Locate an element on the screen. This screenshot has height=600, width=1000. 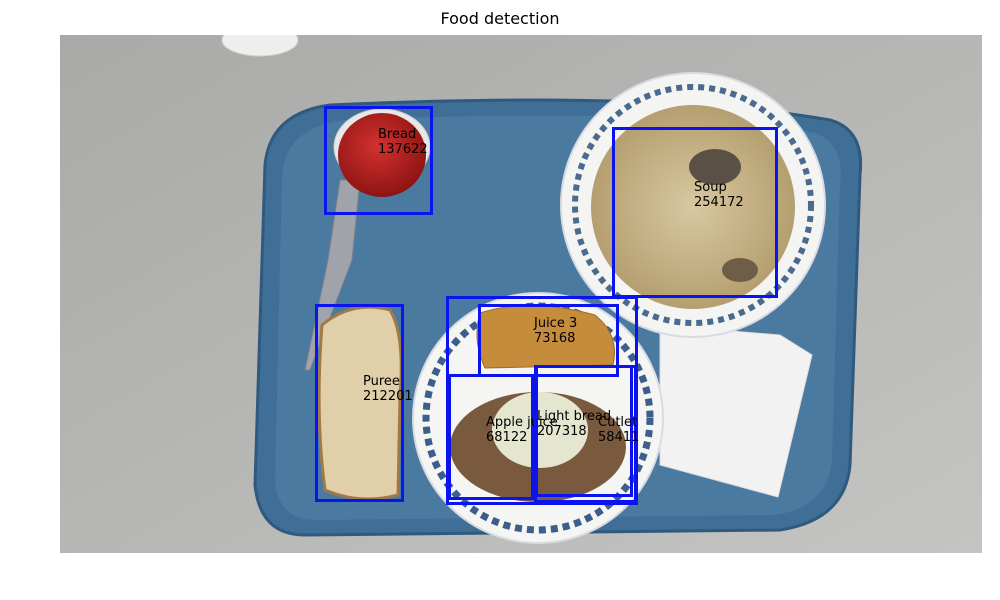
detection-label: Juice 3 is located at coordinates (556, 323).